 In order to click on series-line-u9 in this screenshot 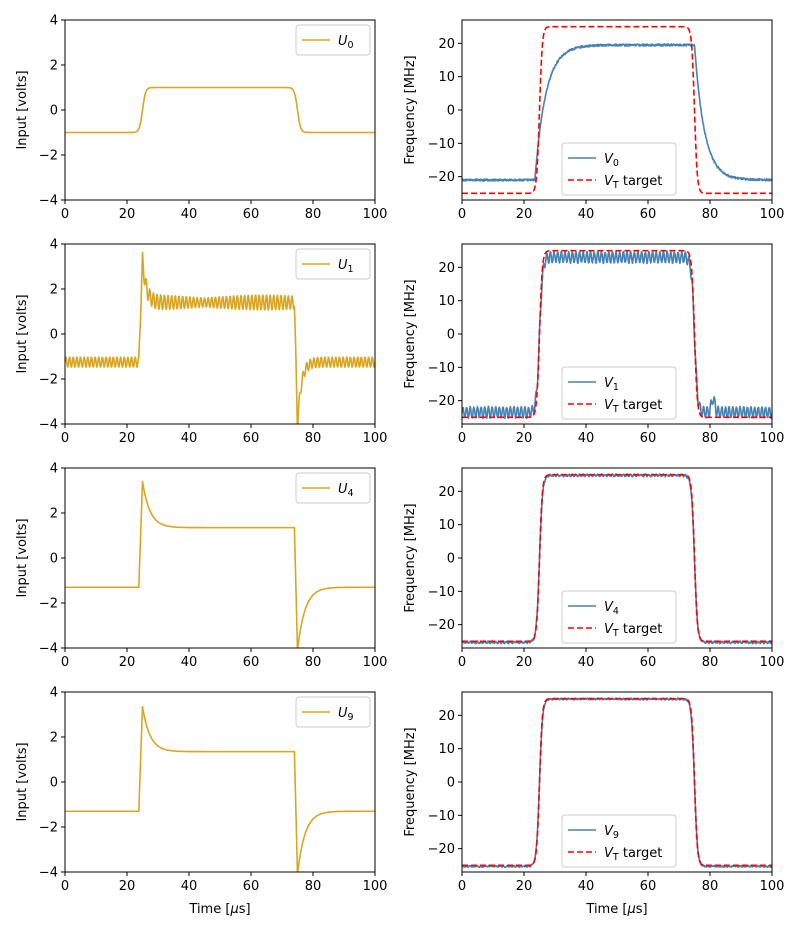, I will do `click(220, 788)`.